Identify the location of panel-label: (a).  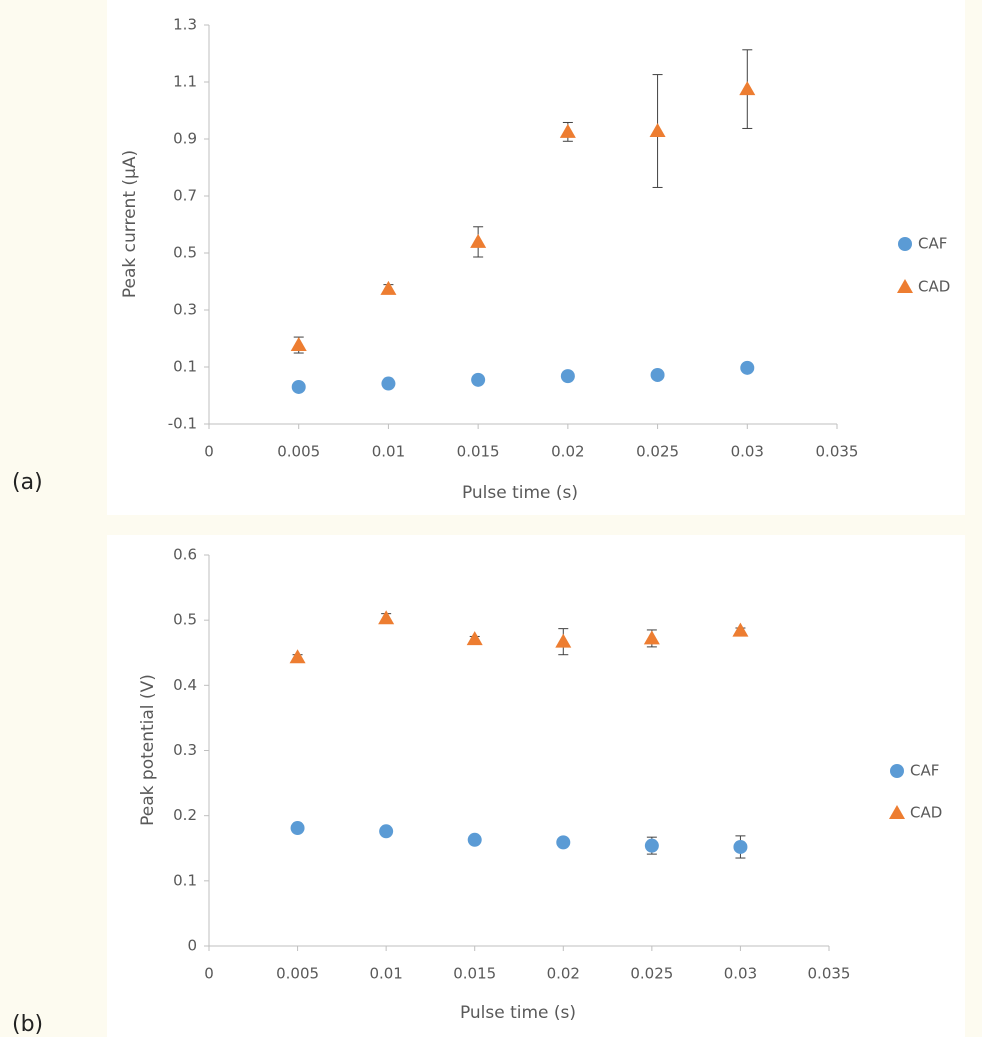
(27, 482).